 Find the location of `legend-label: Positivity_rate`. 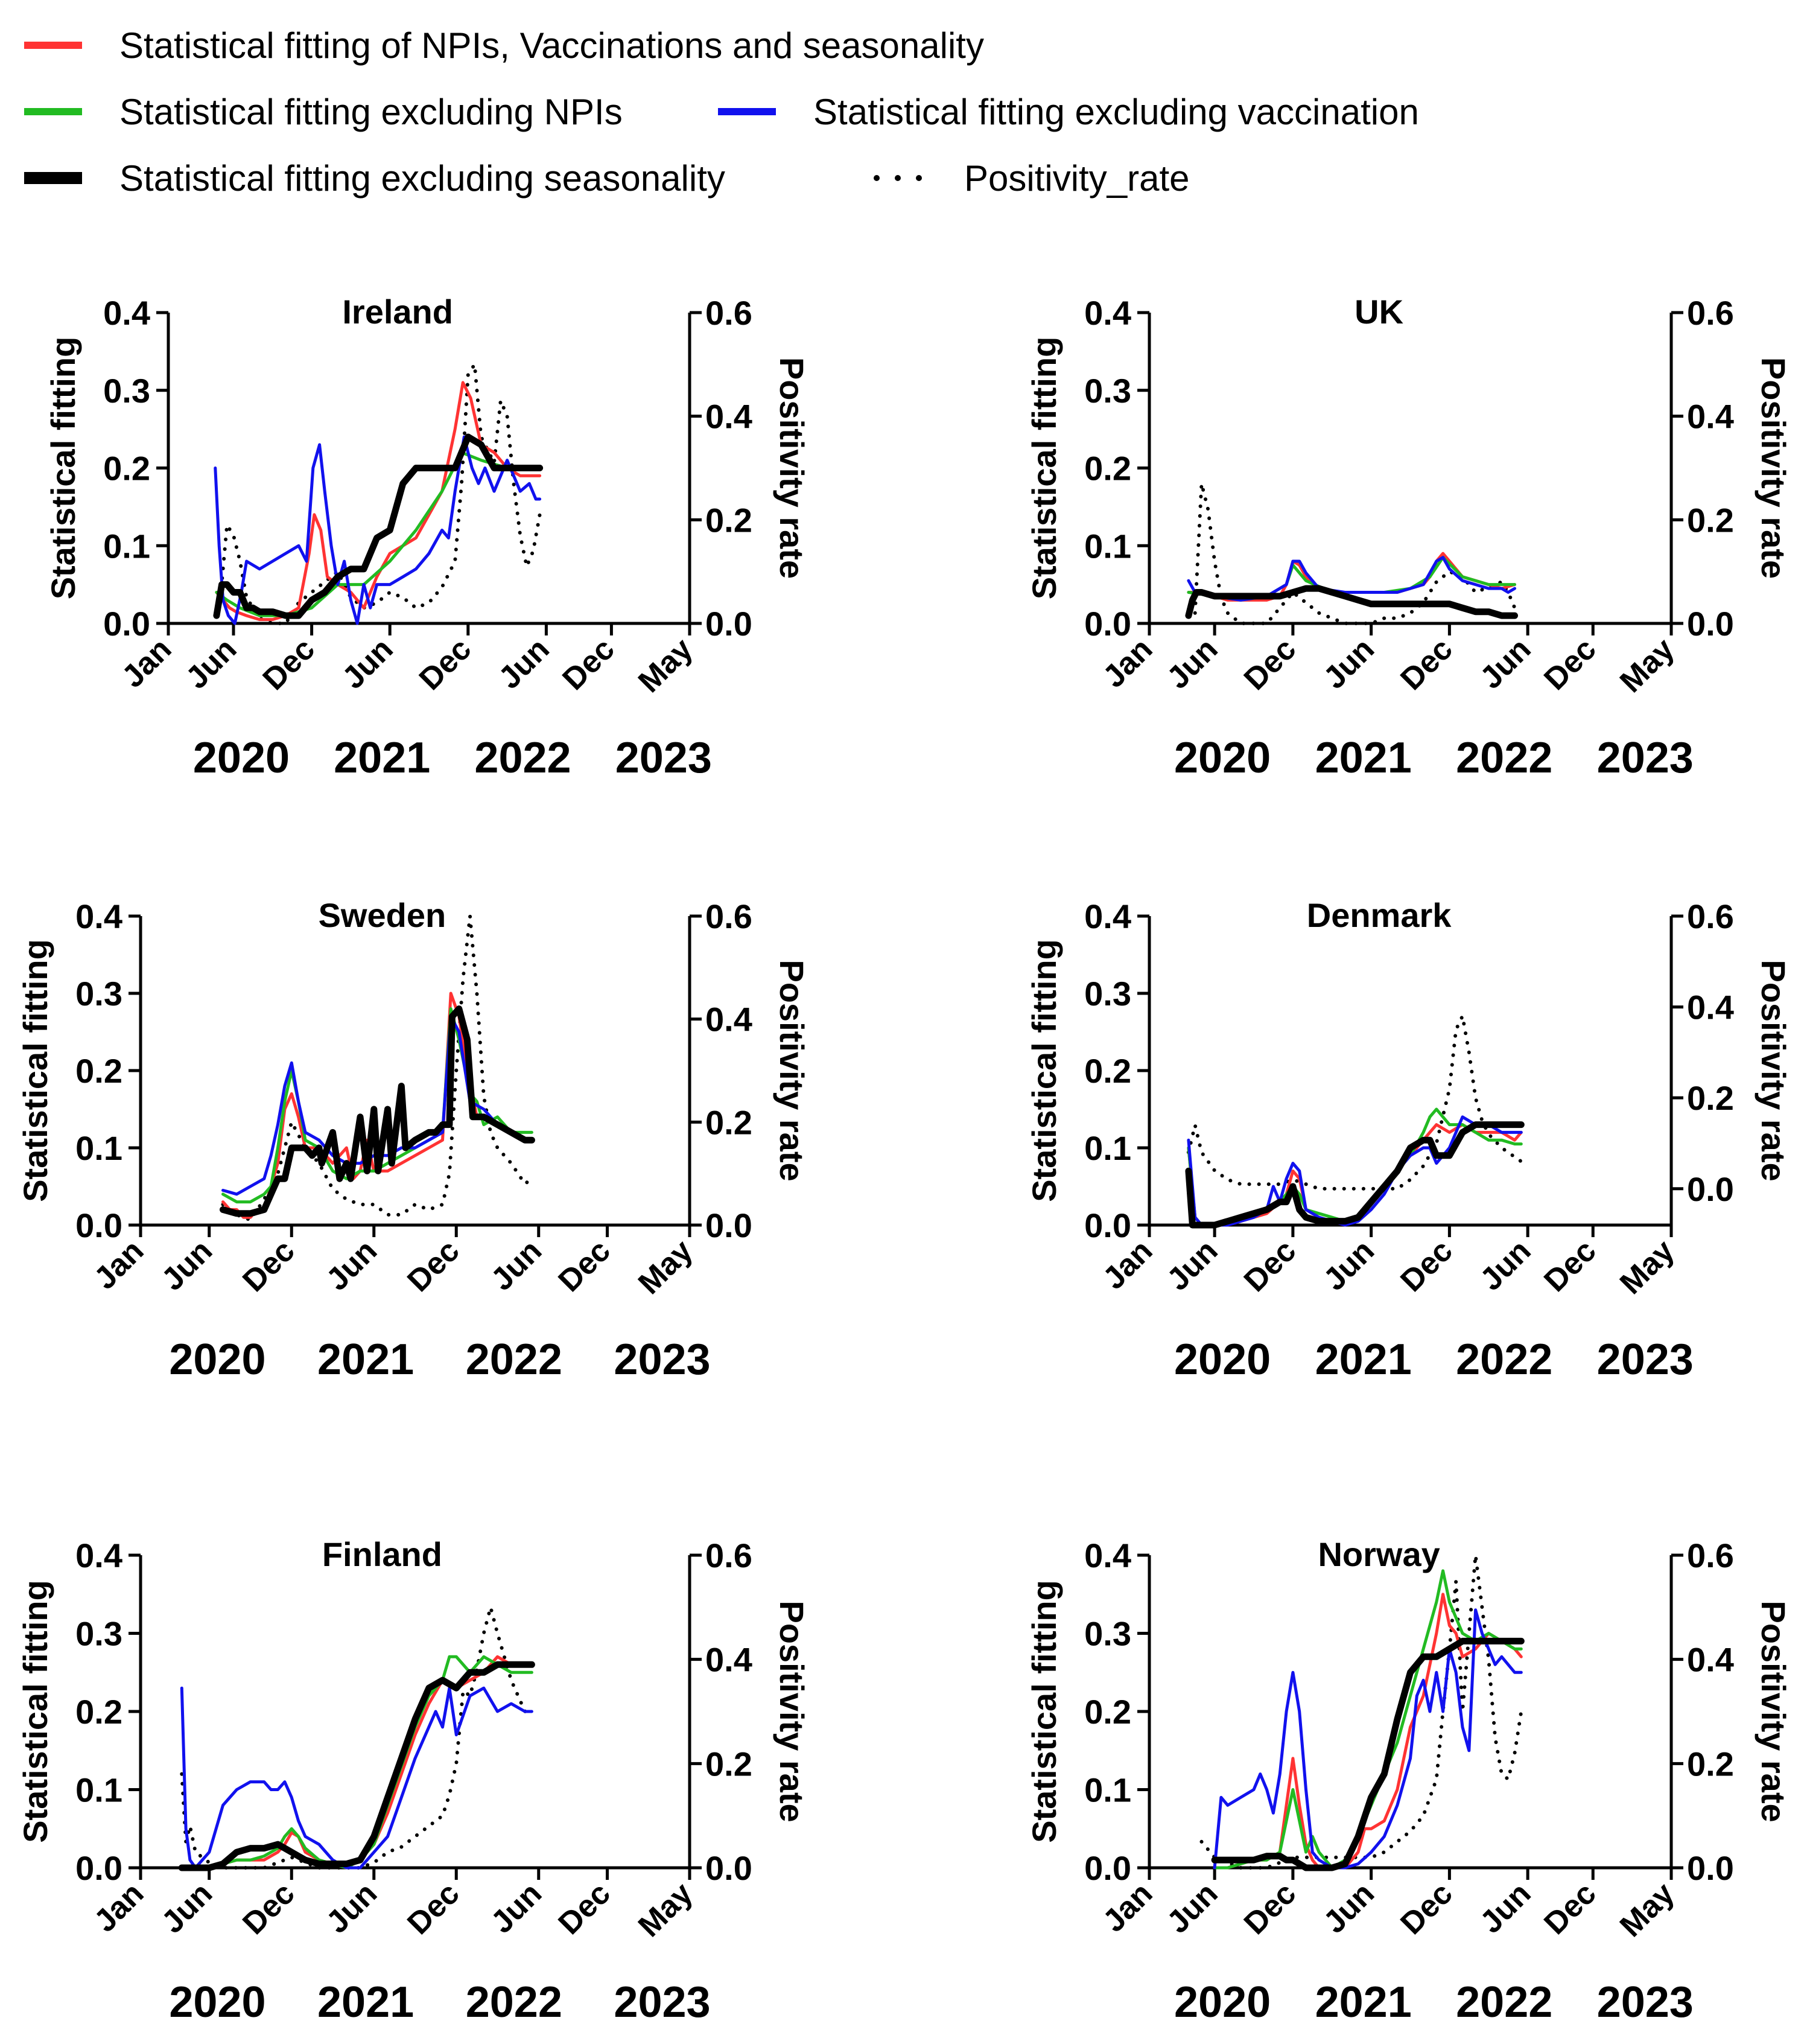

legend-label: Positivity_rate is located at coordinates (1077, 178).